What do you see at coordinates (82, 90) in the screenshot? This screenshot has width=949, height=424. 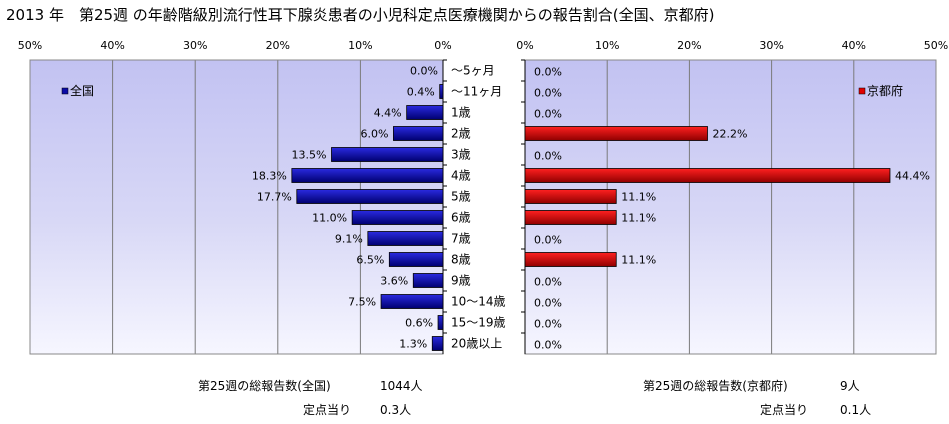 I see `national-legend-label: 全国` at bounding box center [82, 90].